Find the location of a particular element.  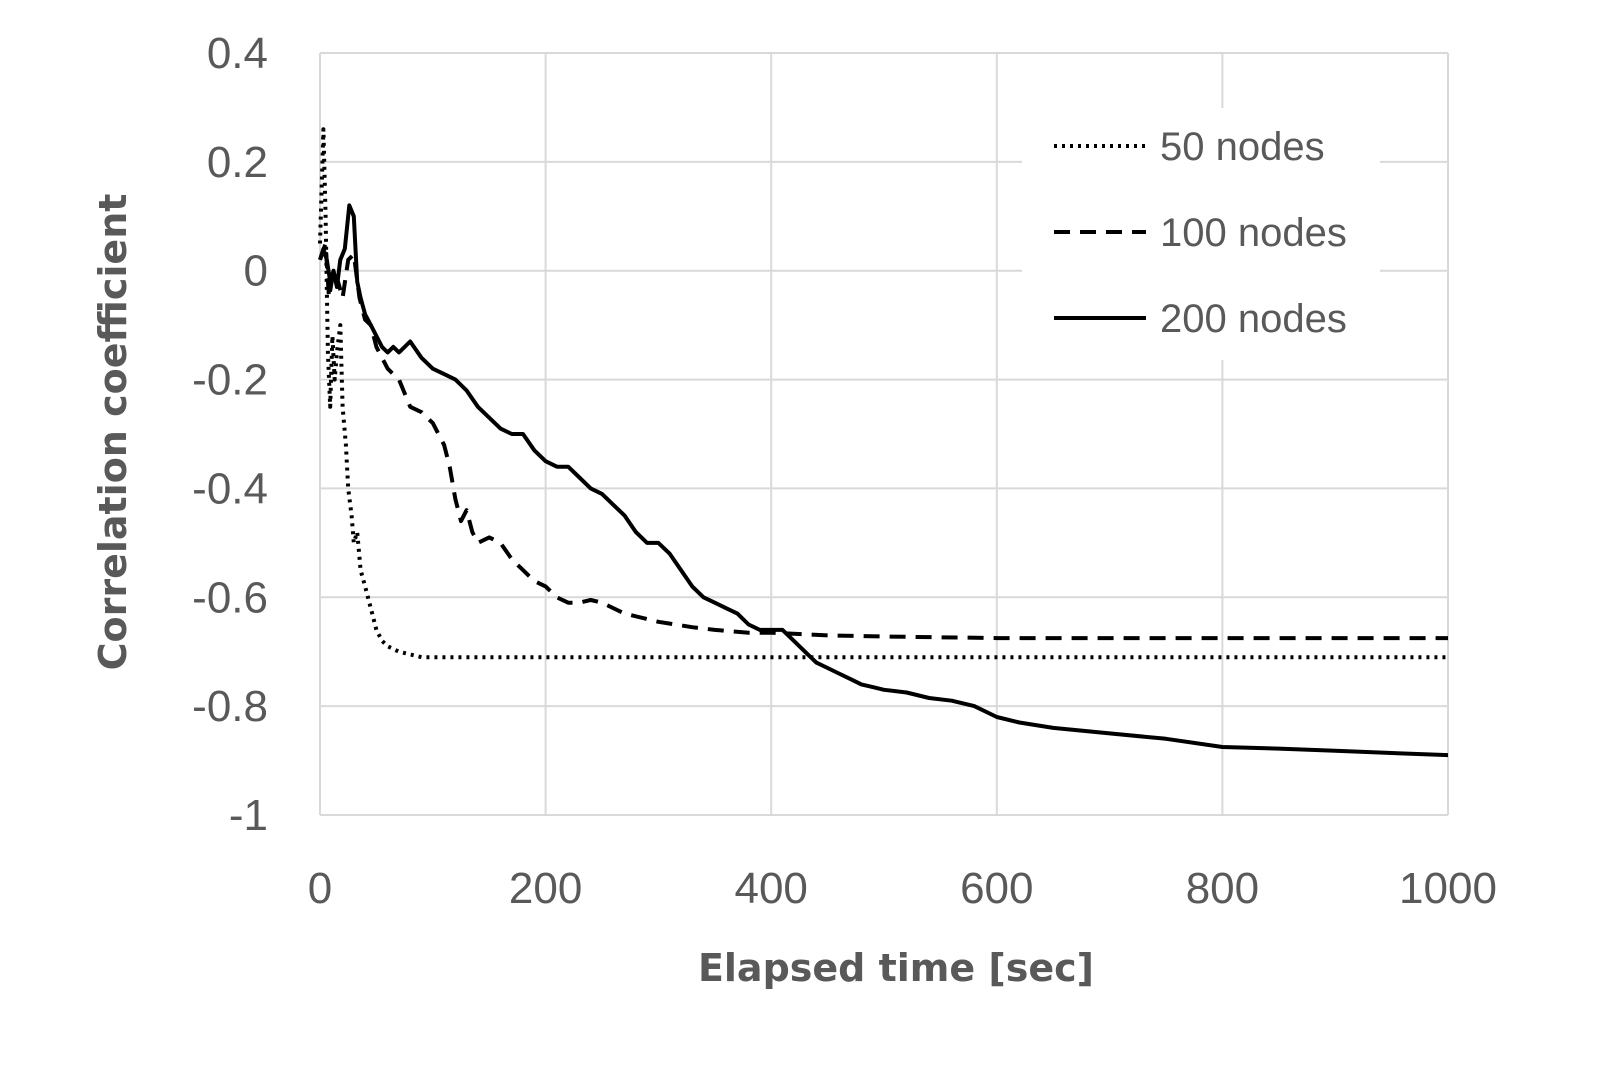

y-tick-label: -0.8 is located at coordinates (230, 706).